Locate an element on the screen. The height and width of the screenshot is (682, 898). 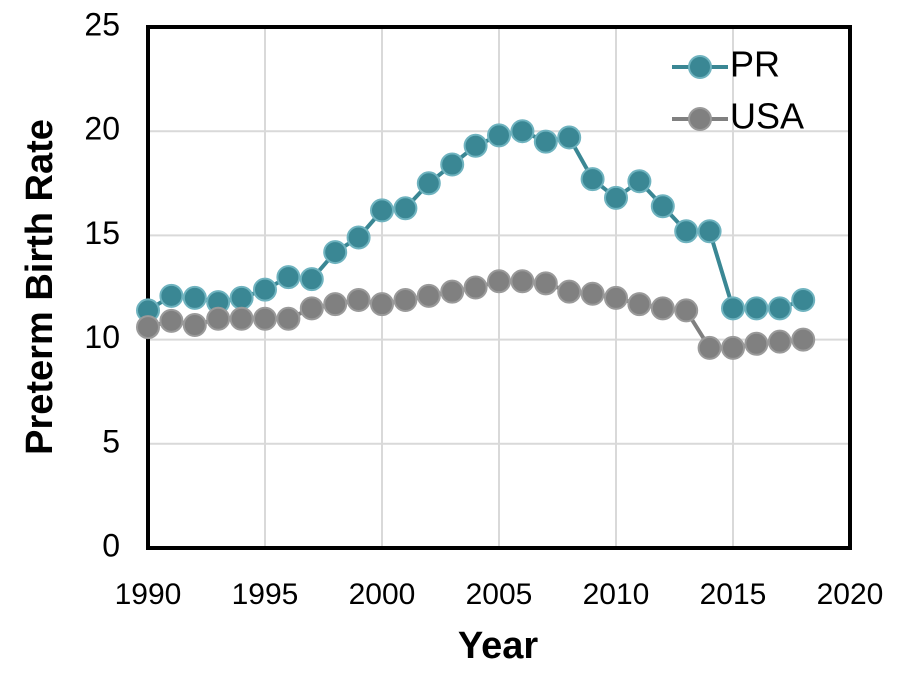
legend-label: USA is located at coordinates (767, 116).